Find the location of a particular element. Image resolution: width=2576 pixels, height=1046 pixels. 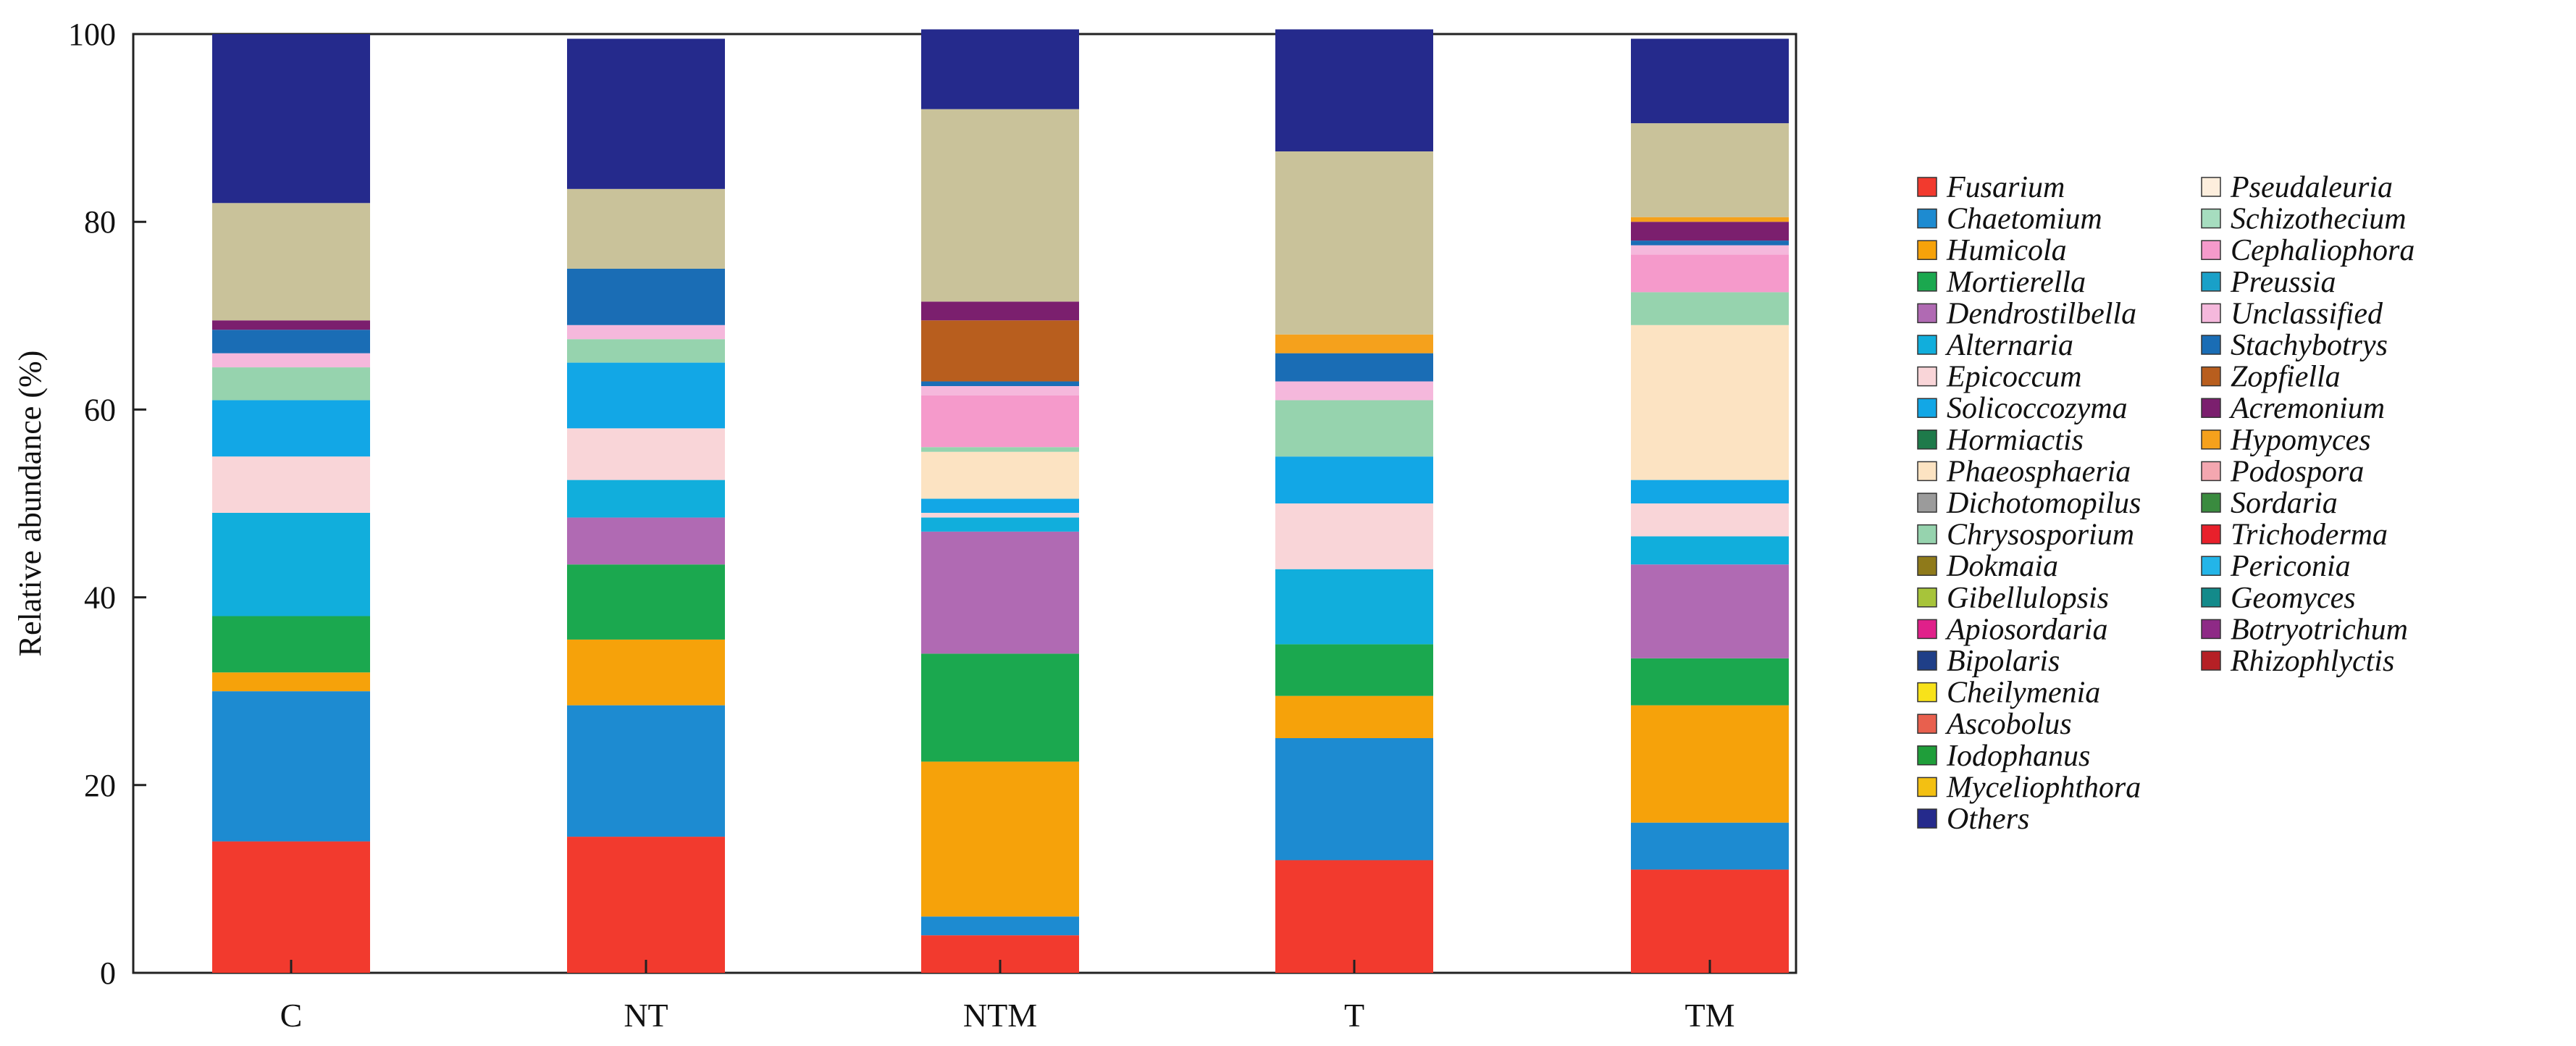

legend-item-acremonium: Acremonium is located at coordinates (2293, 408).